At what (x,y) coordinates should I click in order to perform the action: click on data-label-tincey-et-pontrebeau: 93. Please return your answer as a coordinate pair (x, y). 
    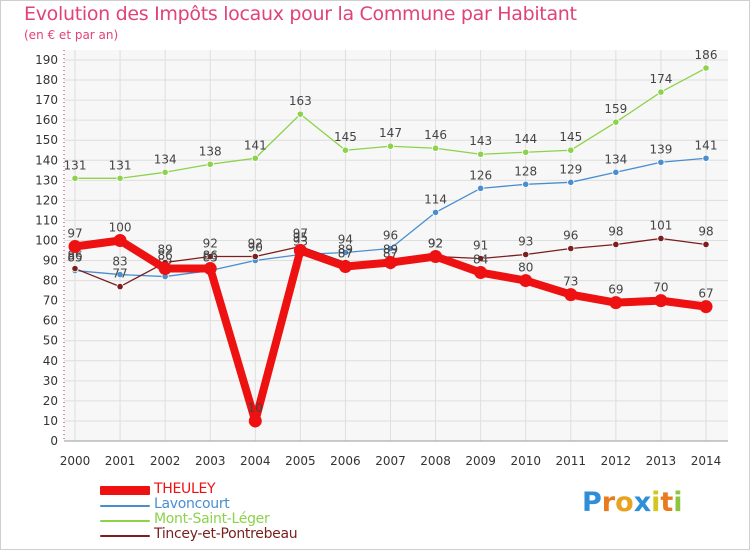
    Looking at the image, I should click on (525, 242).